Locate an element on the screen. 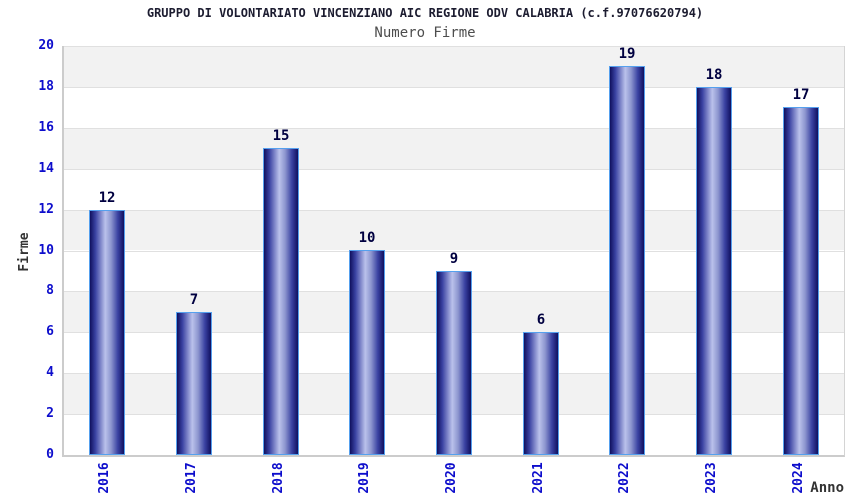 The height and width of the screenshot is (500, 850). y-tick-label: 4 is located at coordinates (50, 372).